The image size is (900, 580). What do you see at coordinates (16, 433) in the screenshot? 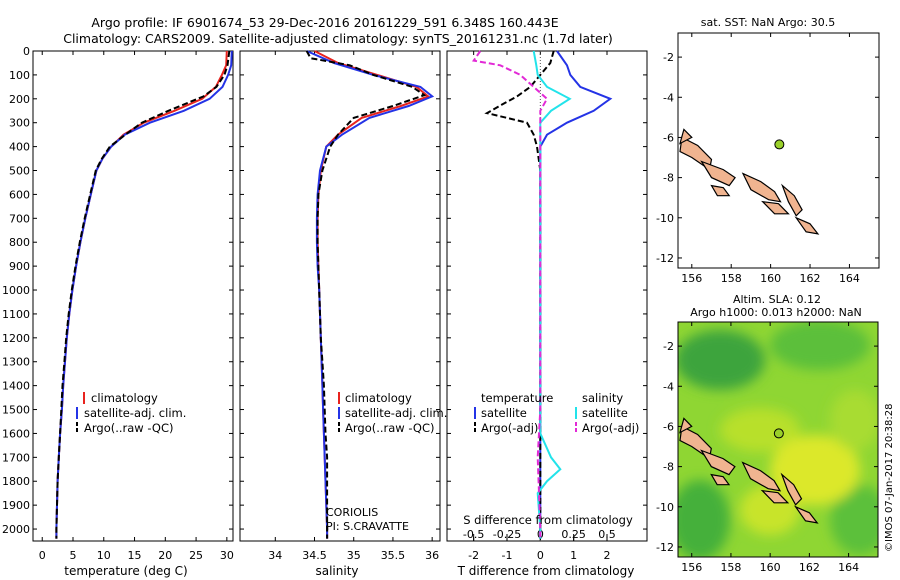
I see `y-tick-label: 1600` at bounding box center [16, 433].